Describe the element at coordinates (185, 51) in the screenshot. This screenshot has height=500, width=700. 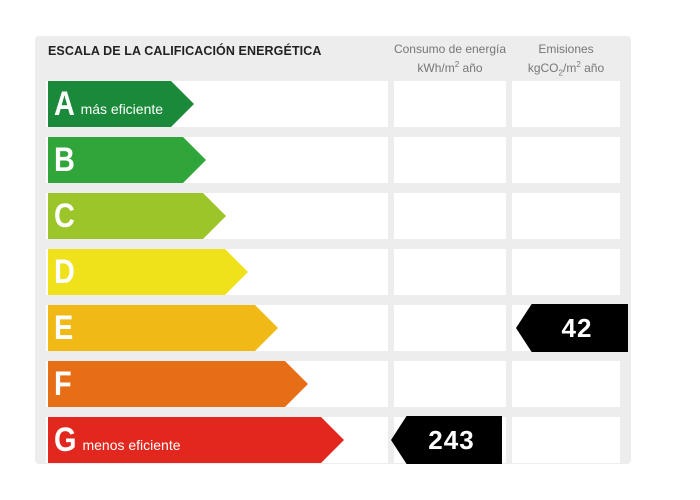
I see `scale-title: ESCALA DE LA CALIFICACIÓN ENERGÉTICA` at that location.